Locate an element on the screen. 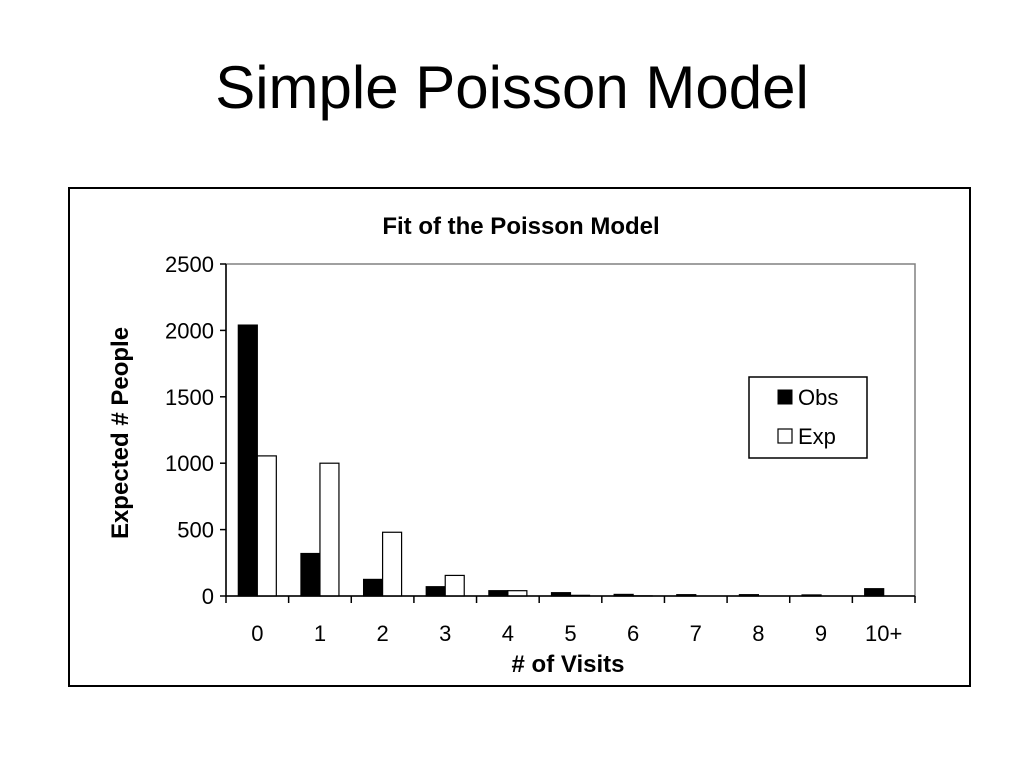 The height and width of the screenshot is (768, 1024). x-tick-label: 10+ is located at coordinates (883, 633).